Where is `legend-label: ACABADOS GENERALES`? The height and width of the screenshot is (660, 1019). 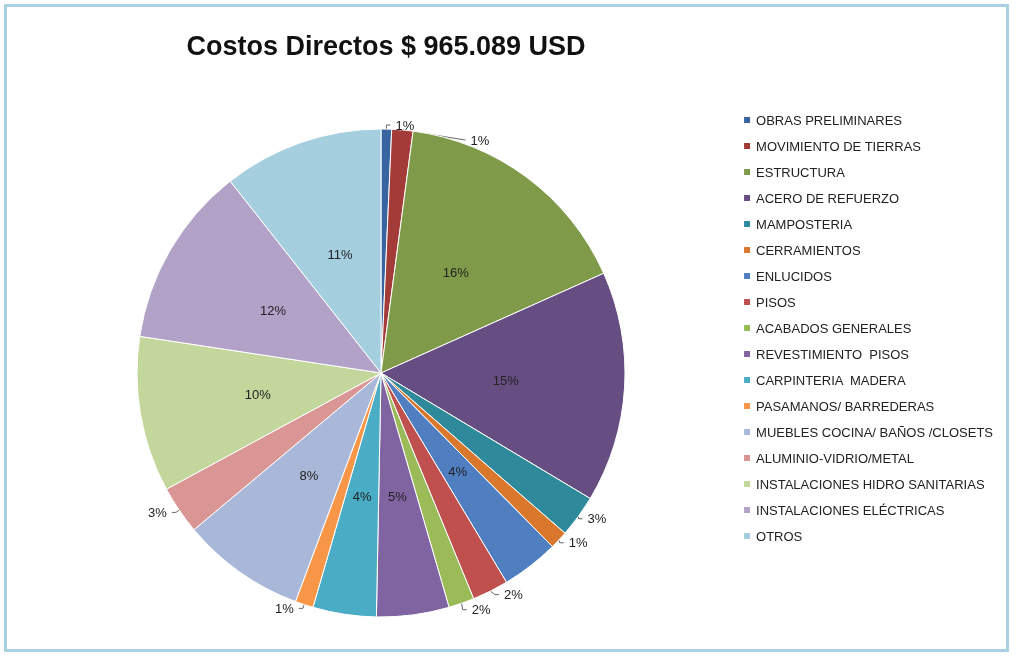
legend-label: ACABADOS GENERALES is located at coordinates (834, 328).